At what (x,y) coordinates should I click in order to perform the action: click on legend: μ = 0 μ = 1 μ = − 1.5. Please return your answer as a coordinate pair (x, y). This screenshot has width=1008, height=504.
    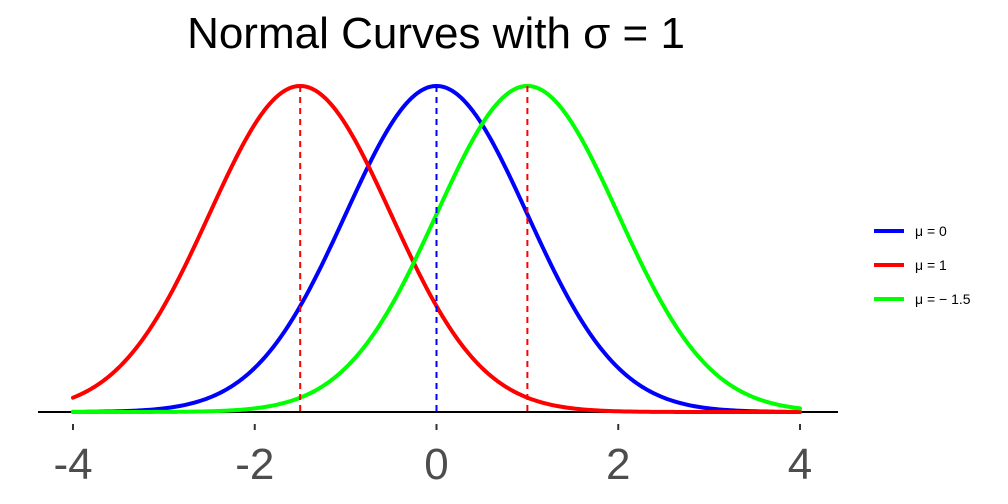
    Looking at the image, I should click on (922, 265).